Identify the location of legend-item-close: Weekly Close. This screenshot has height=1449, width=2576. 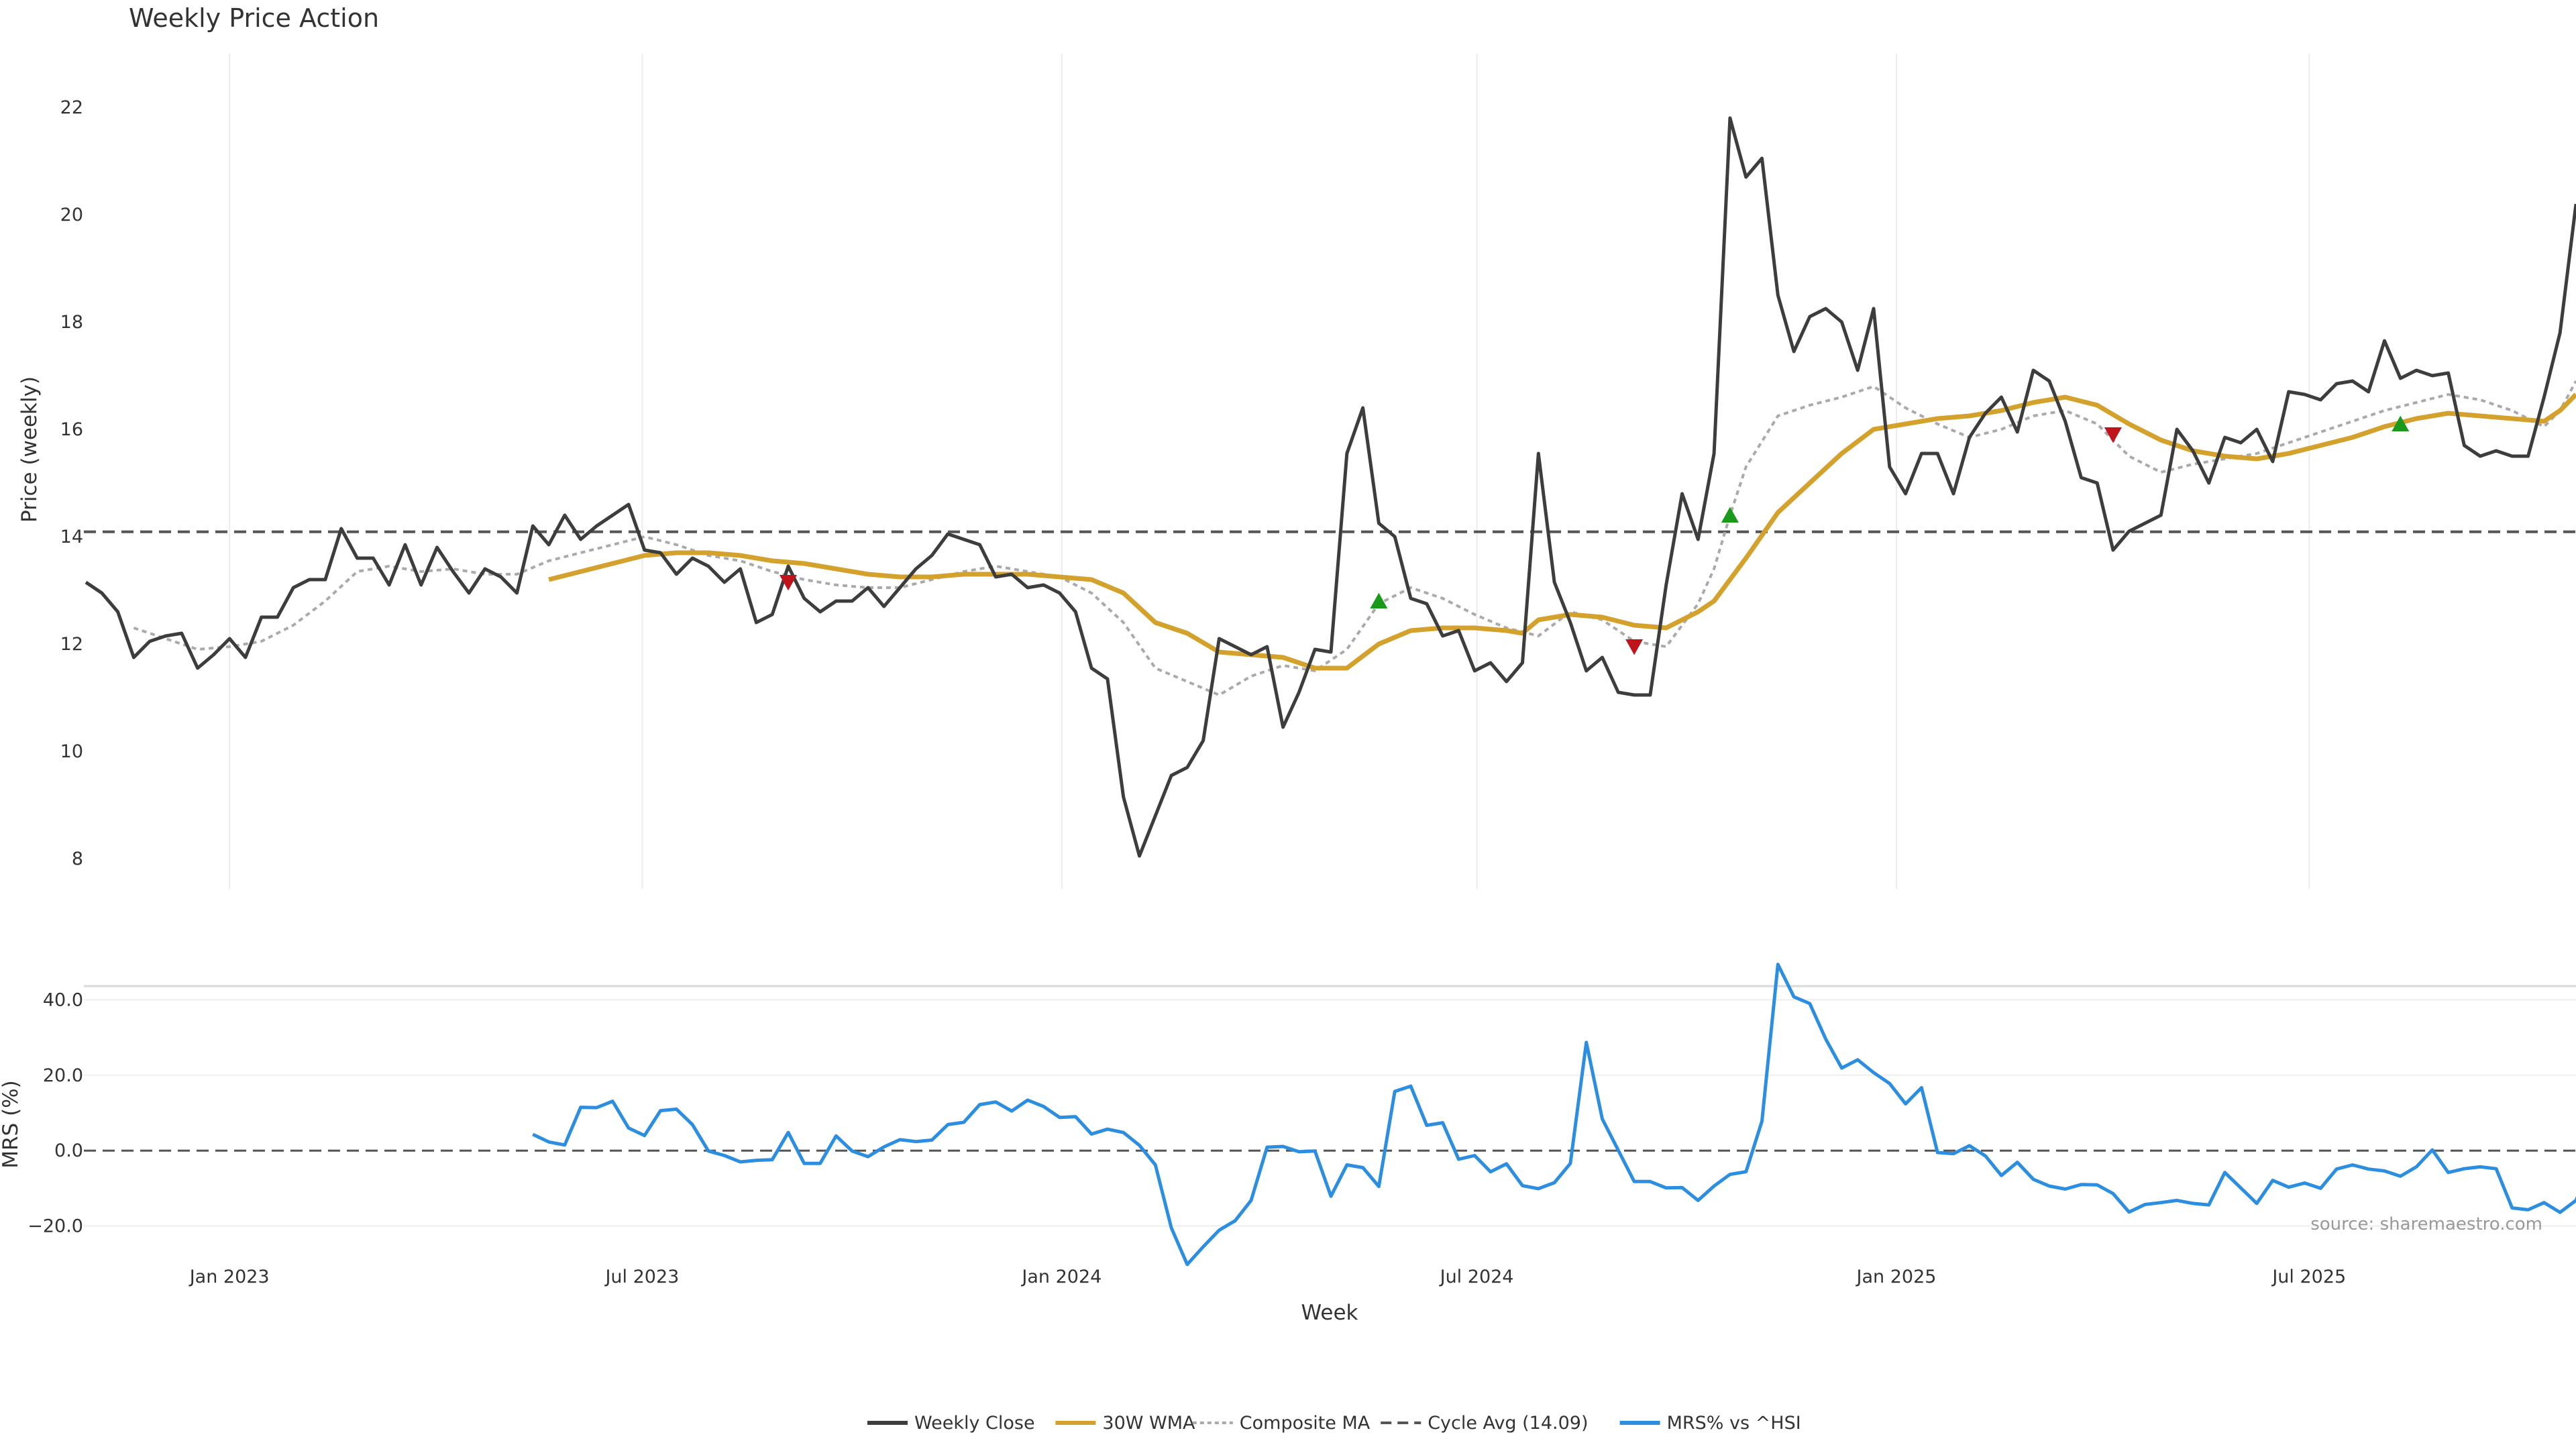
(951, 1423).